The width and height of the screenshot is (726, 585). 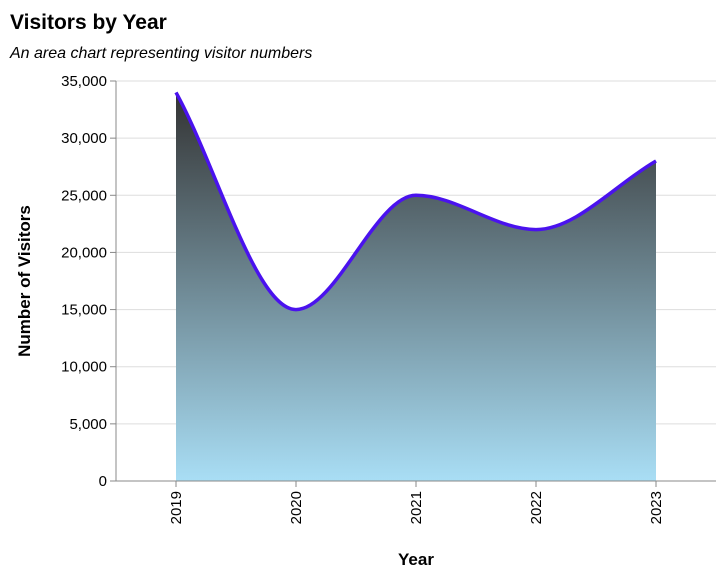 I want to click on y-tick-label: 0, so click(x=103, y=481).